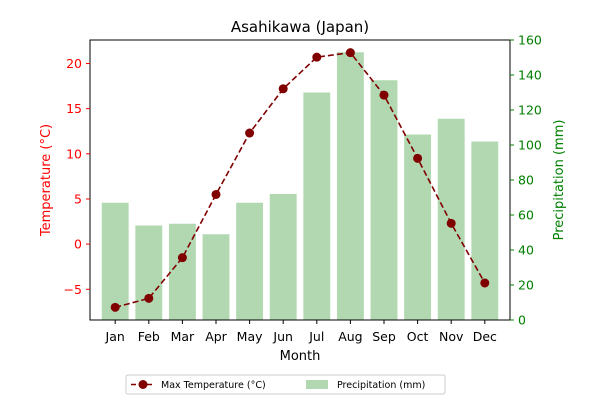 Image resolution: width=600 pixels, height=400 pixels. I want to click on precip-bar-apr, so click(216, 277).